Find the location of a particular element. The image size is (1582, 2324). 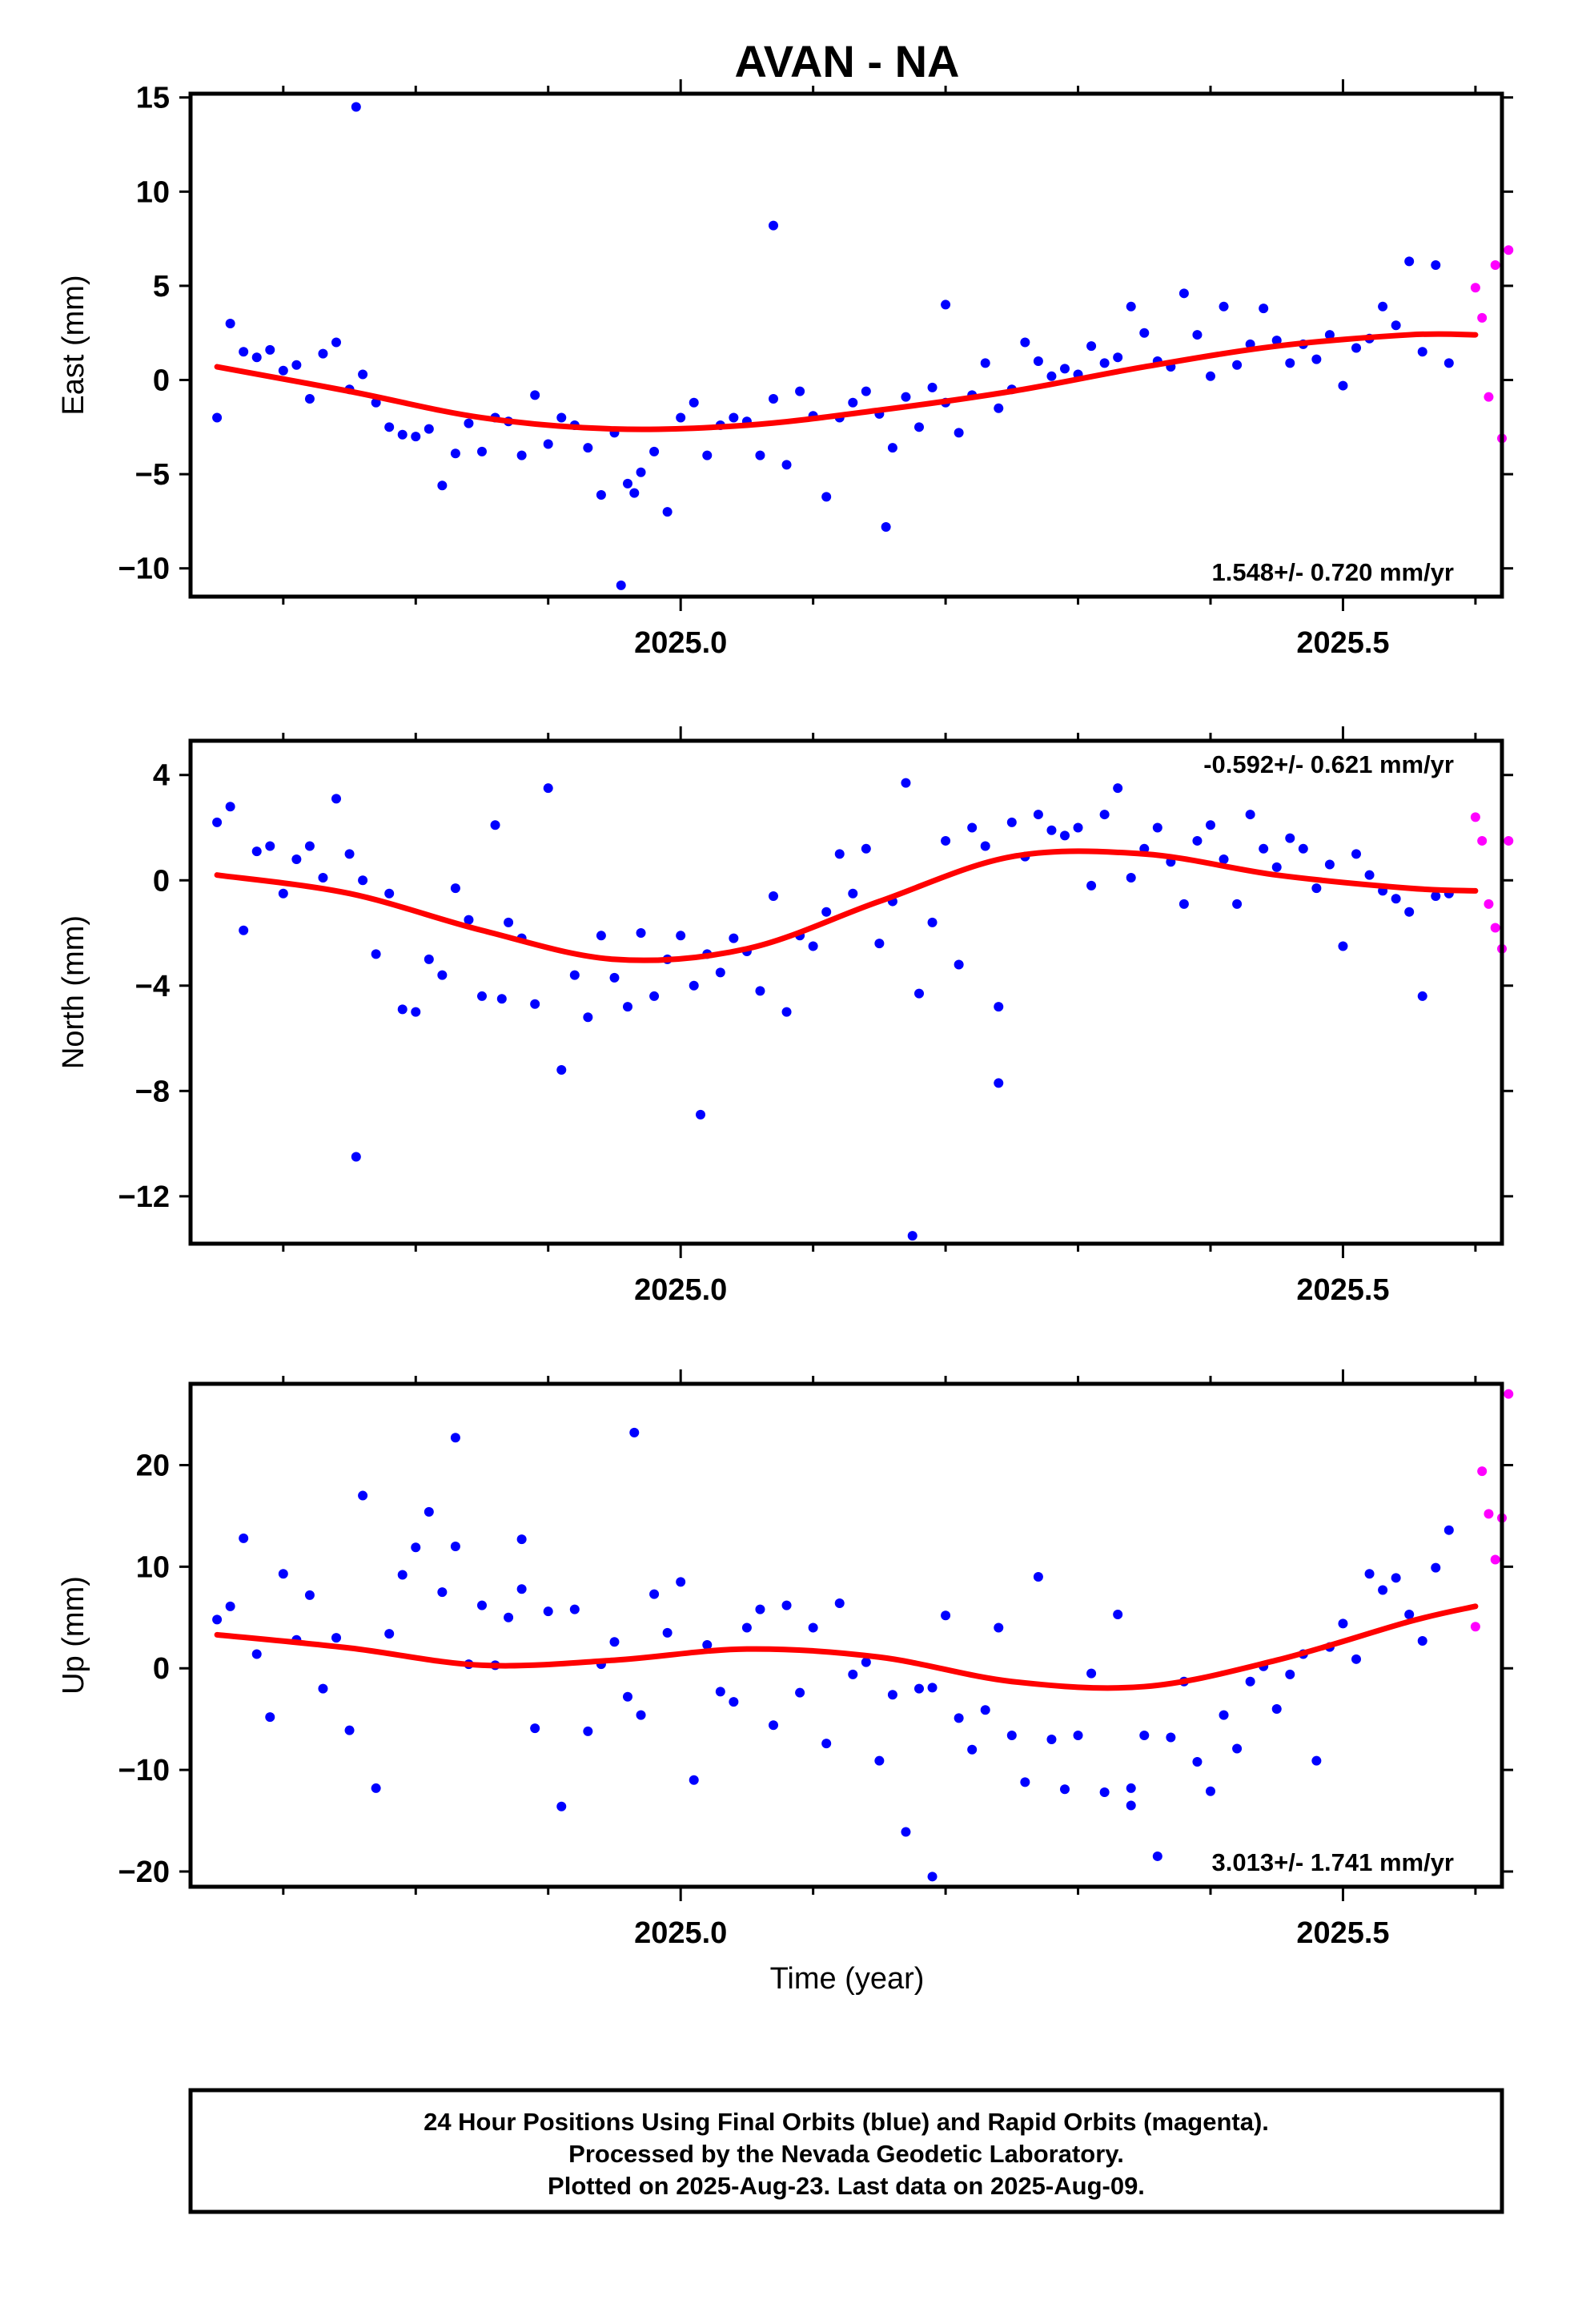

north-x-tick-label: 2025.0 is located at coordinates (681, 1290).